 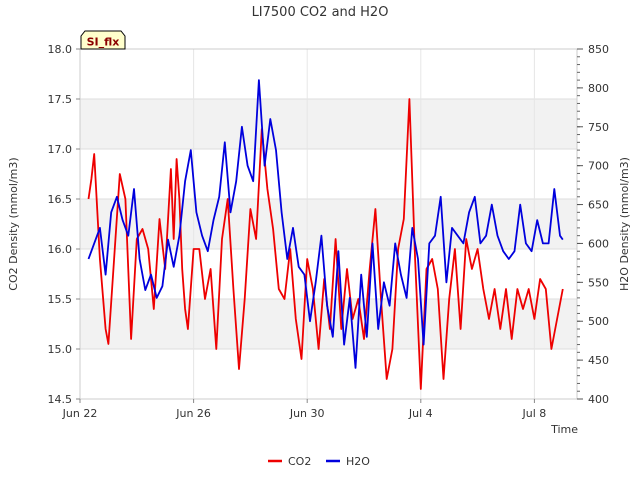 What do you see at coordinates (598, 205) in the screenshot?
I see `right-tick-label-5: 650` at bounding box center [598, 205].